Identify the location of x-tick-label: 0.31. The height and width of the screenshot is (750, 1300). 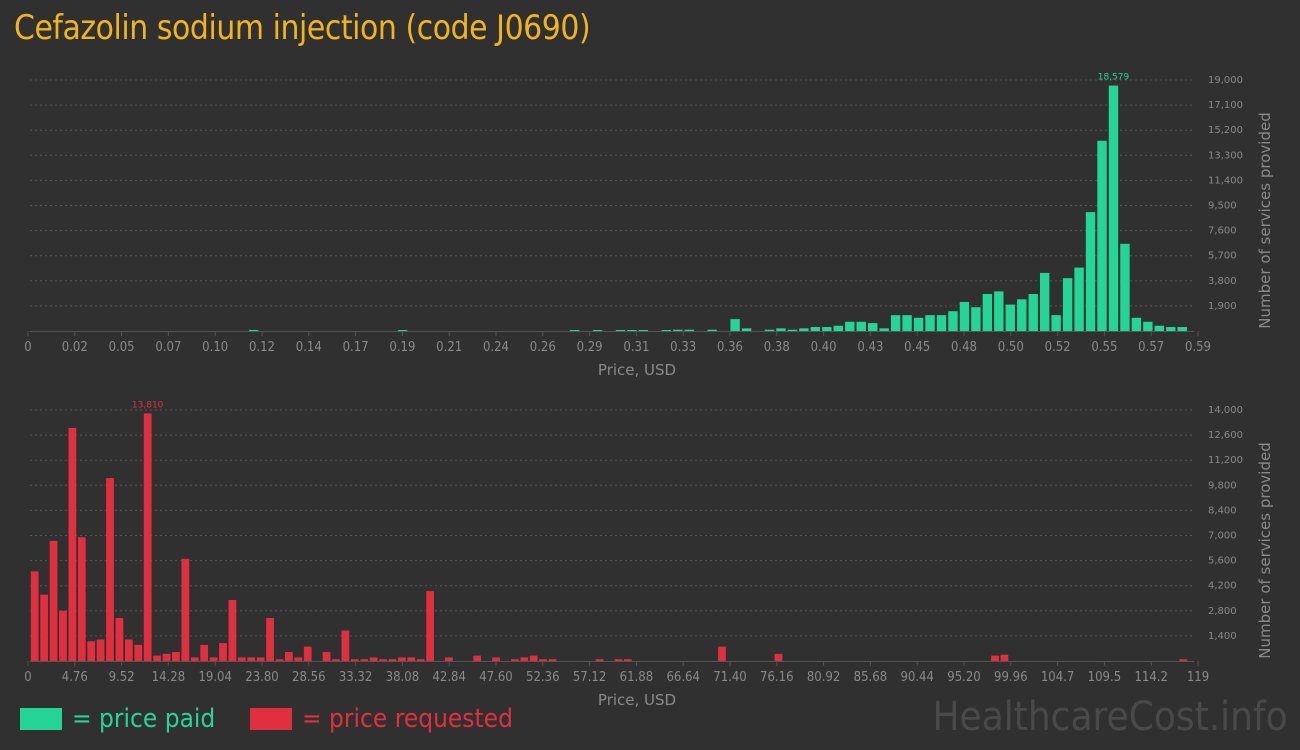
(636, 347).